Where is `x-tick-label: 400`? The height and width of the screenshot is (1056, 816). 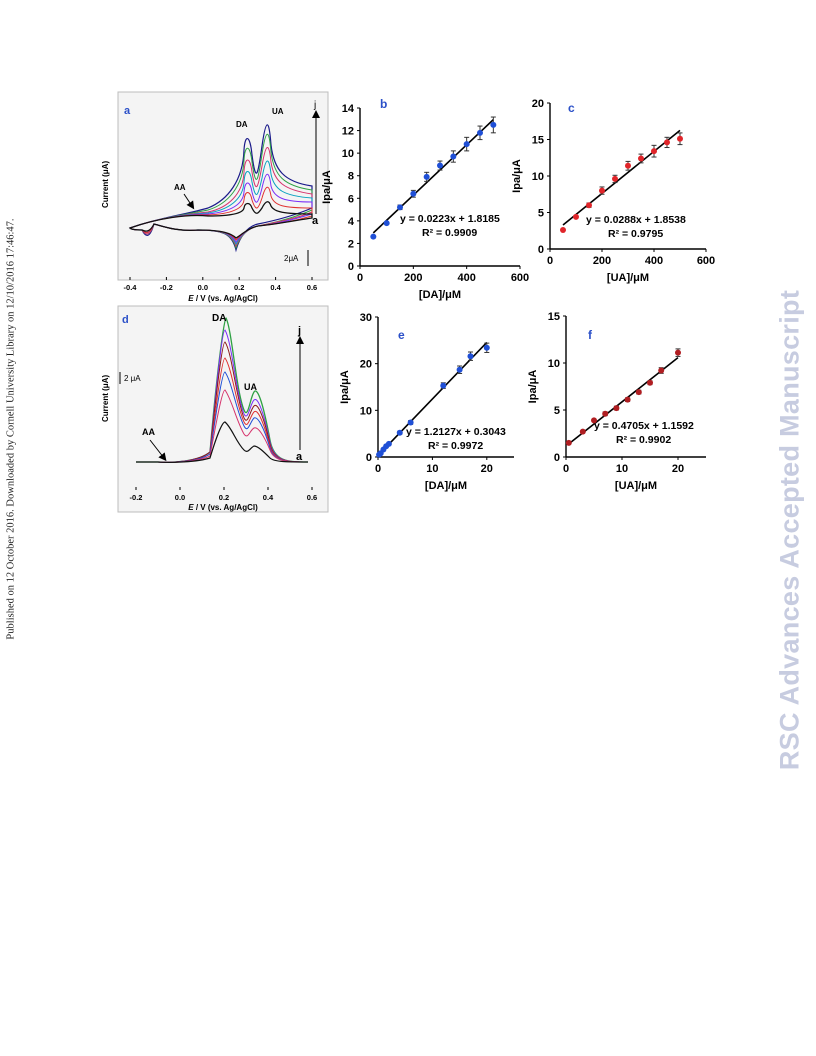 x-tick-label: 400 is located at coordinates (654, 261).